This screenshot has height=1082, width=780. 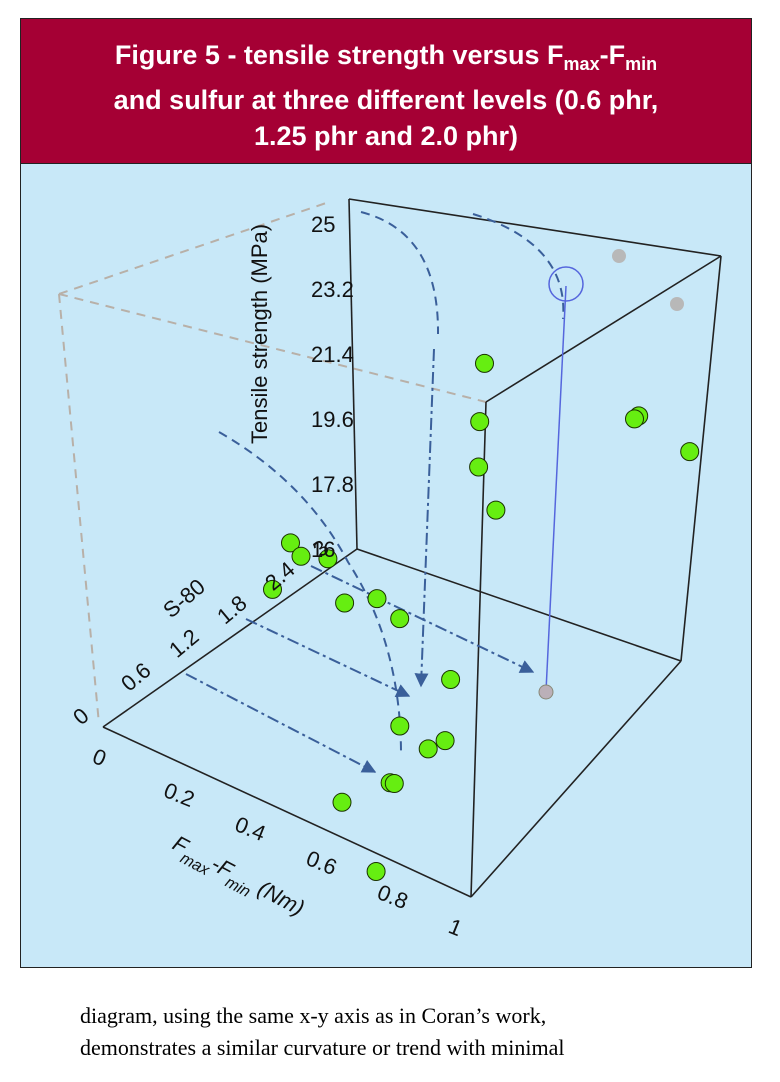 I want to click on y-tick-label: 1.8, so click(x=232, y=609).